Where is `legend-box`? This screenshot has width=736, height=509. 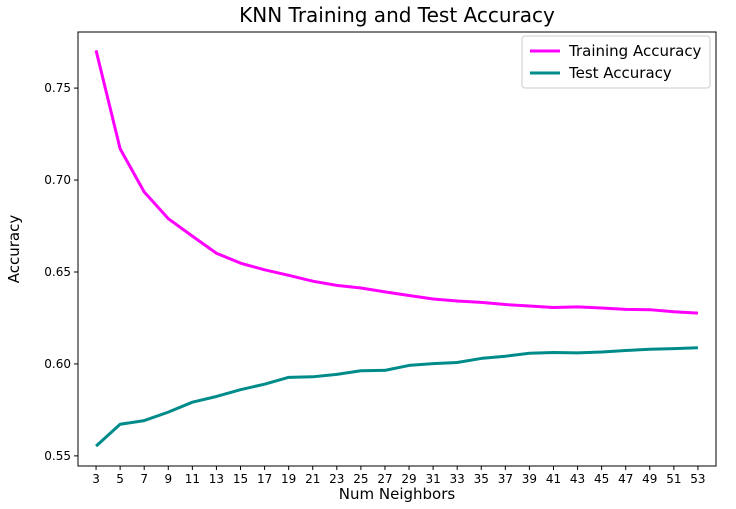
legend-box is located at coordinates (616, 62).